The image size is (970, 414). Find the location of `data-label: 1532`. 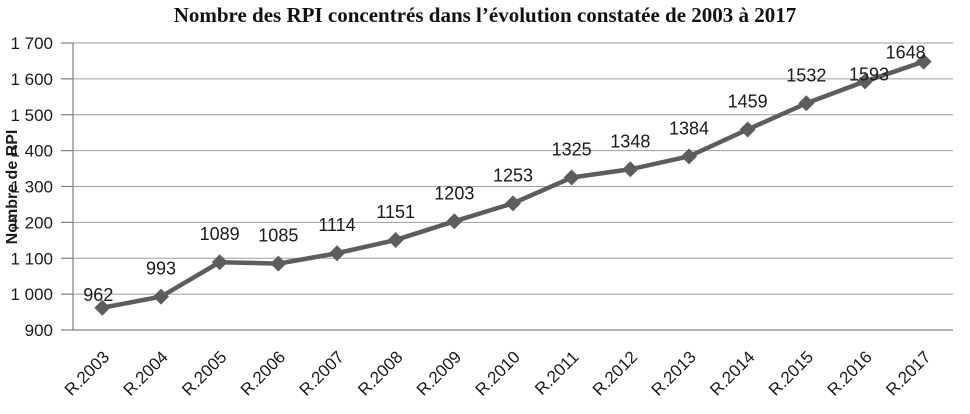

data-label: 1532 is located at coordinates (806, 75).